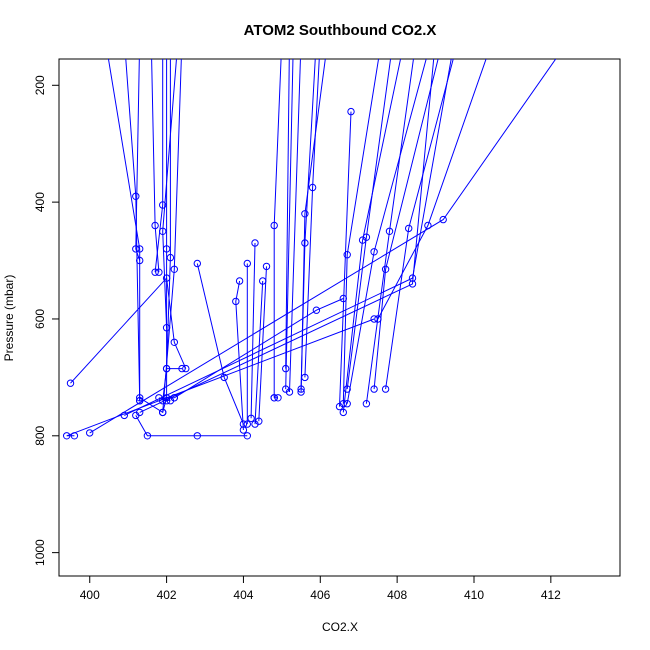 The image size is (650, 650). What do you see at coordinates (340, 30) in the screenshot?
I see `chart-title: ATOM2 Southbound CO2.X` at bounding box center [340, 30].